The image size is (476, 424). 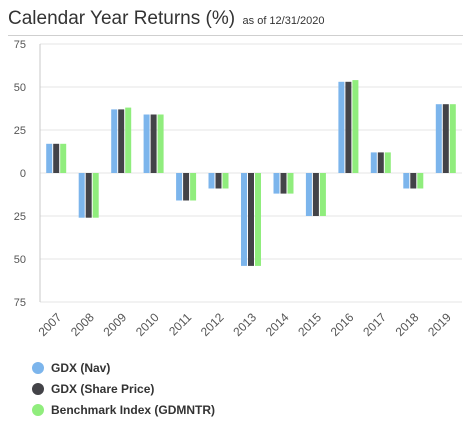 What do you see at coordinates (114, 324) in the screenshot?
I see `x-tick-label: 2009` at bounding box center [114, 324].